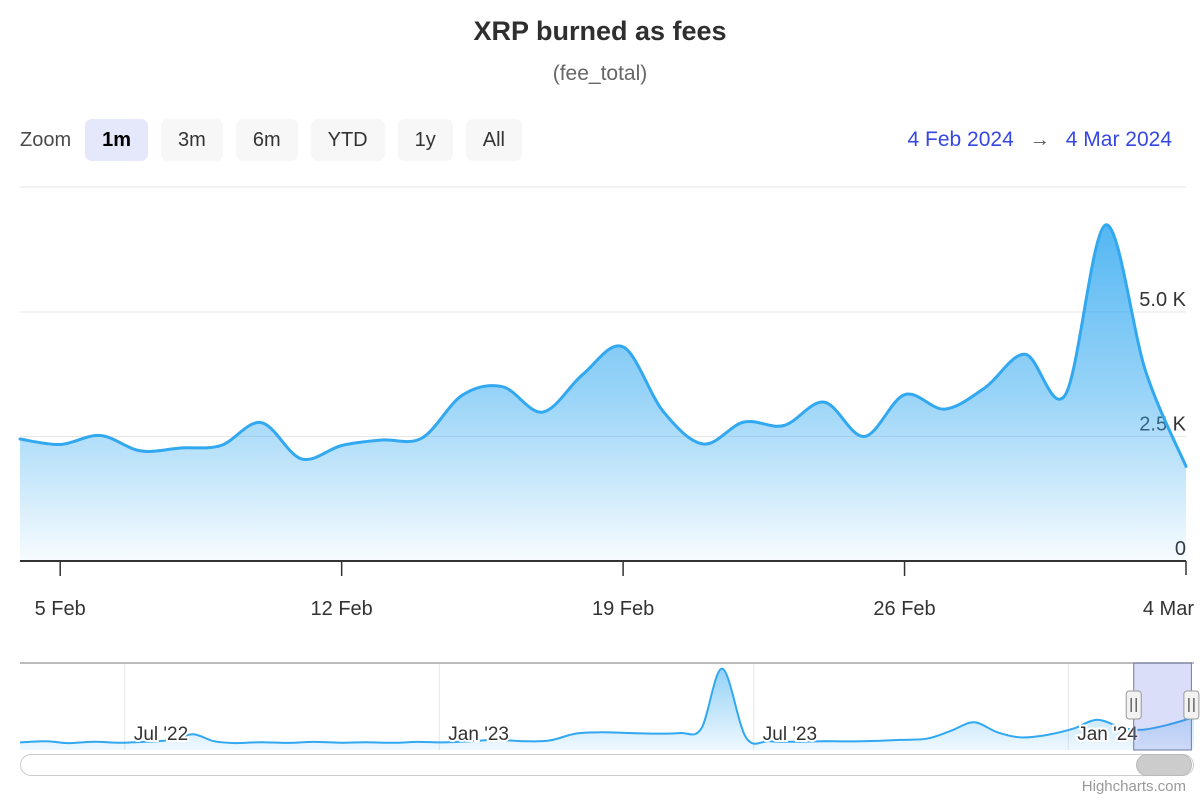  Describe the element at coordinates (117, 140) in the screenshot. I see `zoom-button-1m: 1m` at that location.